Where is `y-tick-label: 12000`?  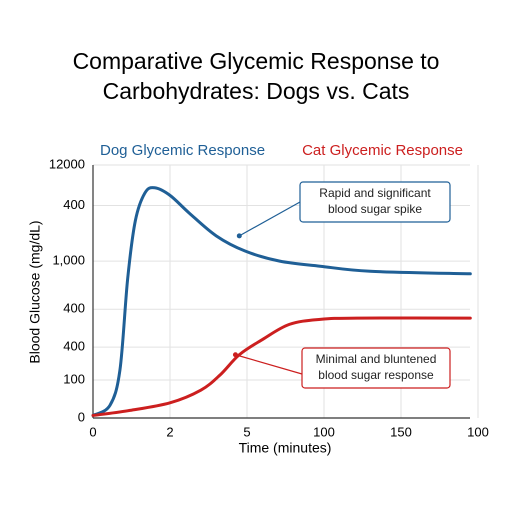 y-tick-label: 12000 is located at coordinates (67, 163).